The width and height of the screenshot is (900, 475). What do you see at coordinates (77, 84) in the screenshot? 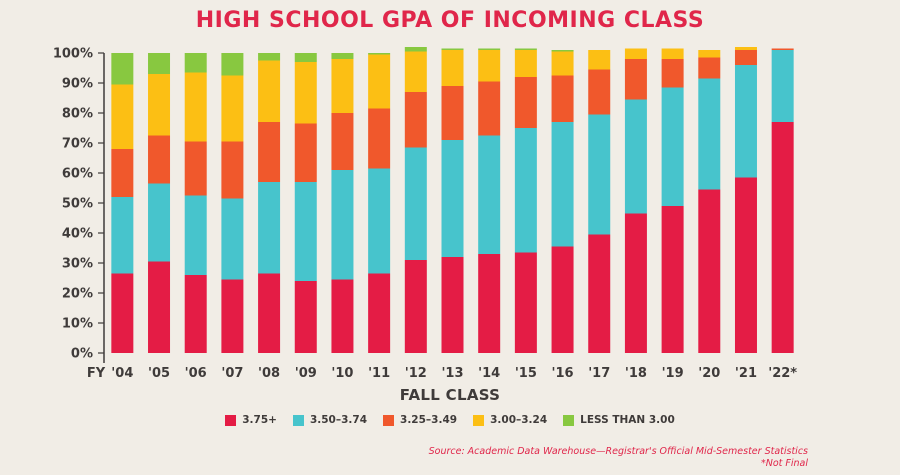
I see `y-tick-label: 90%` at bounding box center [77, 84].